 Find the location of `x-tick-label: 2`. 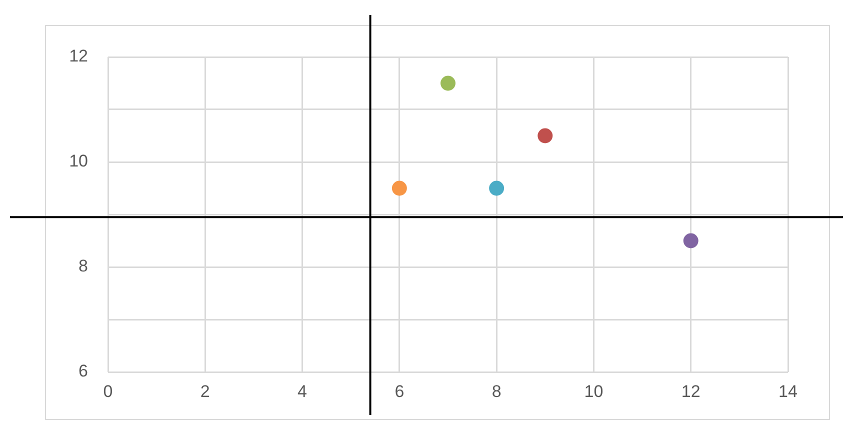

x-tick-label: 2 is located at coordinates (205, 391).